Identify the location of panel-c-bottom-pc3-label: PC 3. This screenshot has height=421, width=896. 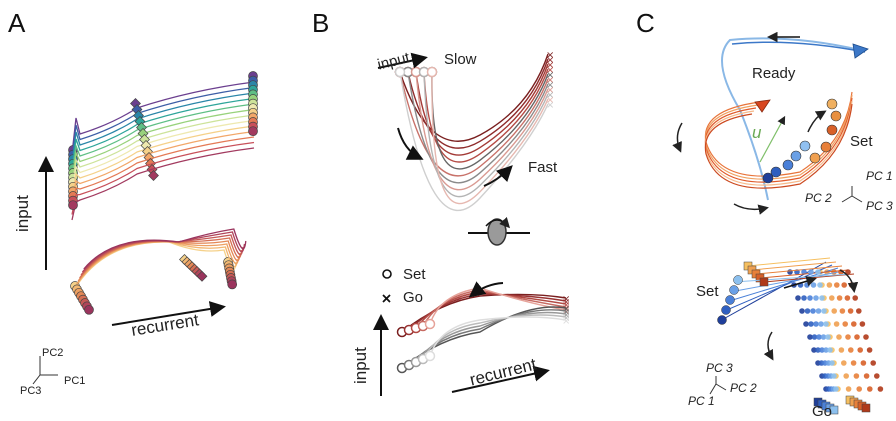
(719, 368).